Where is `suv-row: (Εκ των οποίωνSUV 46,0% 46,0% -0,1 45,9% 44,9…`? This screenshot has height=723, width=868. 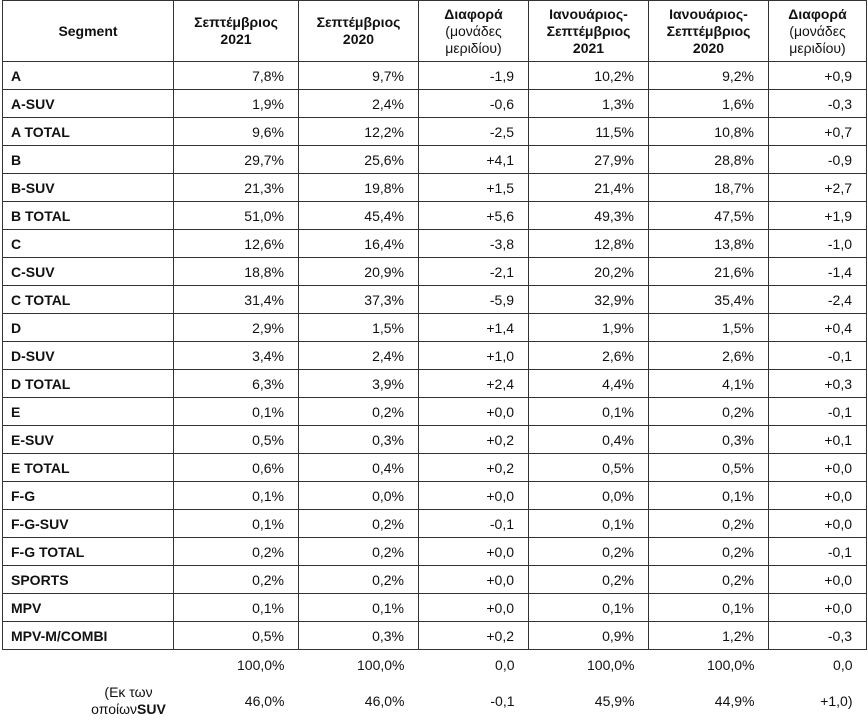
suv-row: (Εκ των οποίωνSUV 46,0% 46,0% -0,1 45,9% 44,9… is located at coordinates (435, 701).